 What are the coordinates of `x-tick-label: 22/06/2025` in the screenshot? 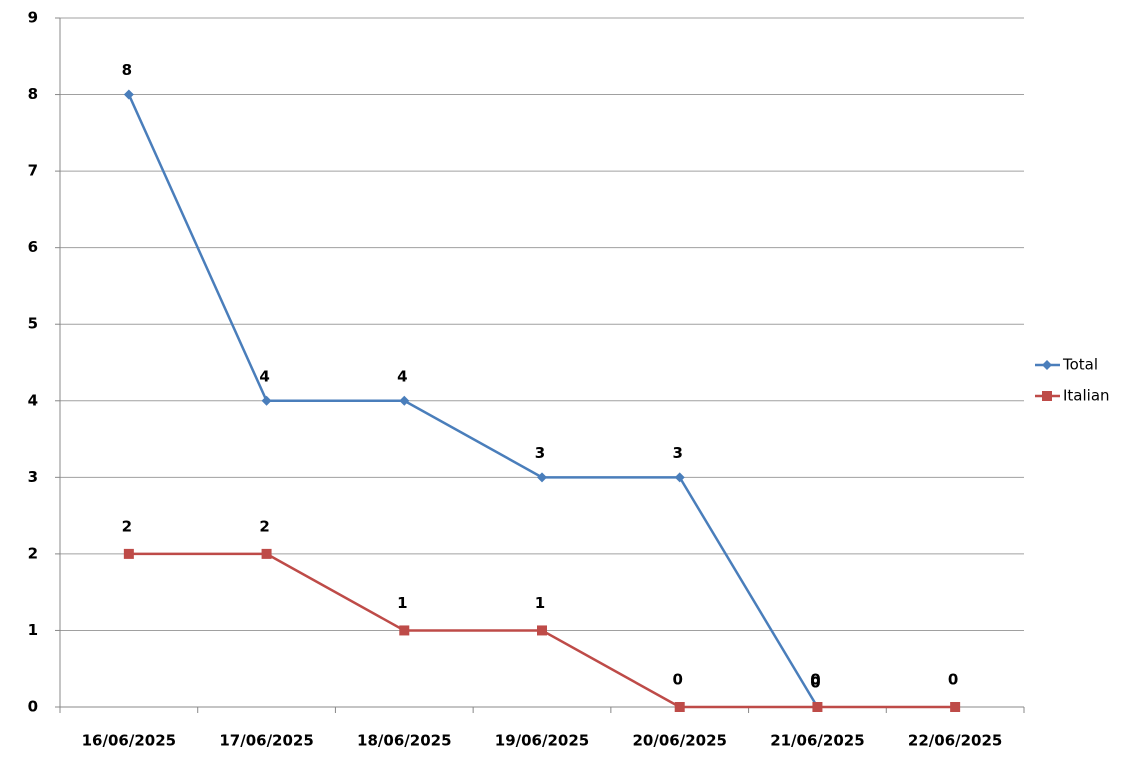 It's located at (955, 741).